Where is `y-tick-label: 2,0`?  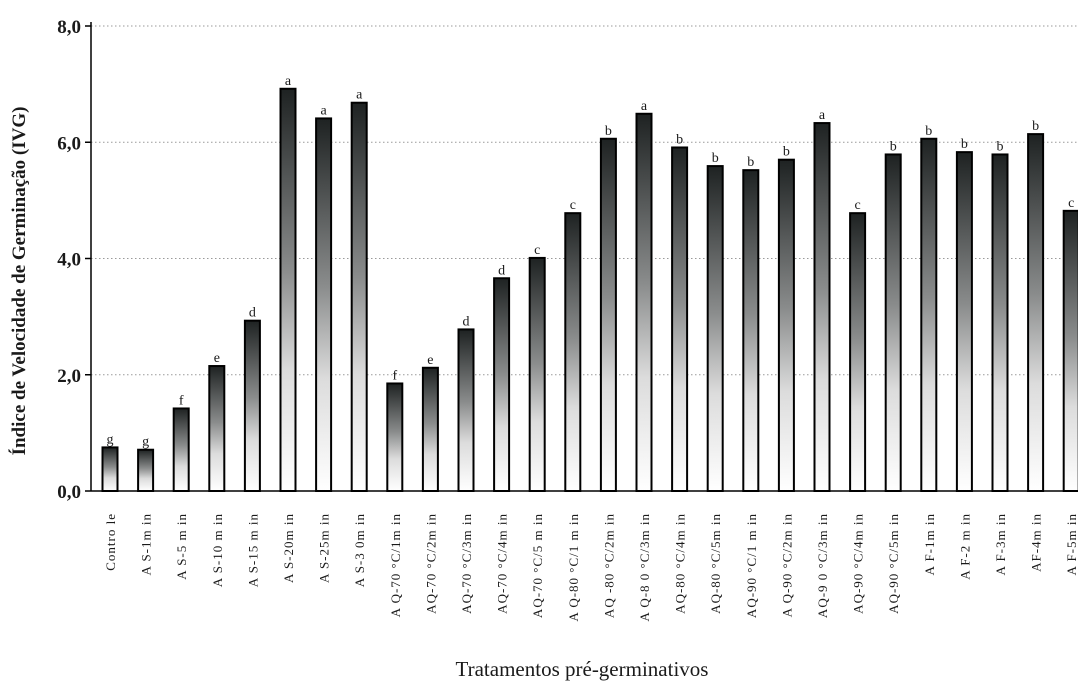 y-tick-label: 2,0 is located at coordinates (69, 376).